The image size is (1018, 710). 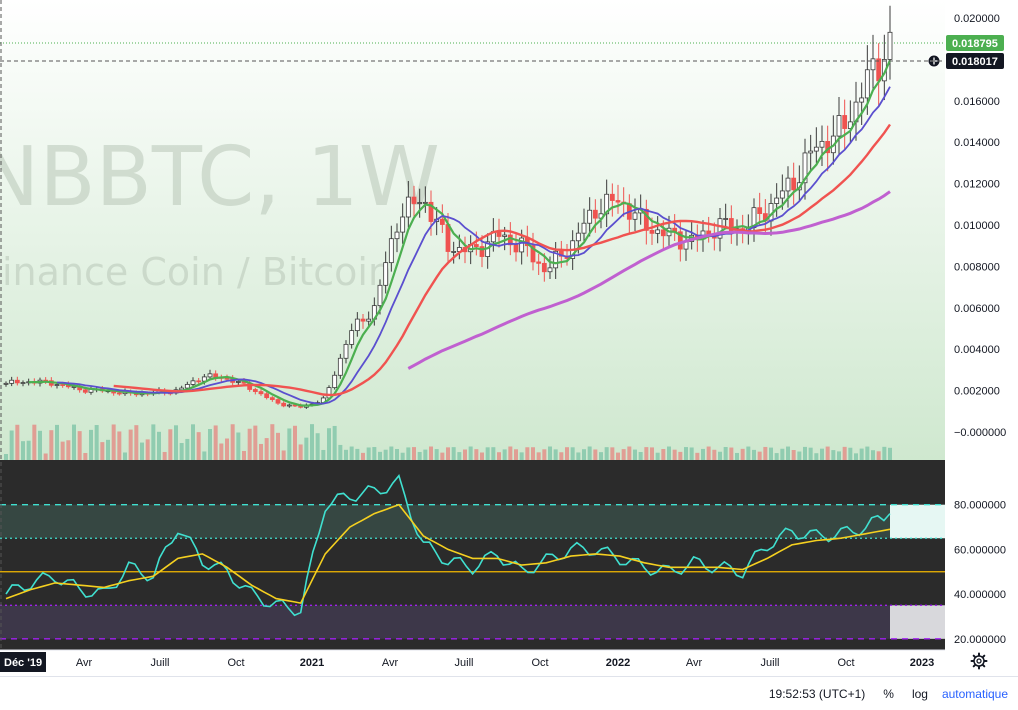 I want to click on rsi-signal-line, so click(x=448, y=554).